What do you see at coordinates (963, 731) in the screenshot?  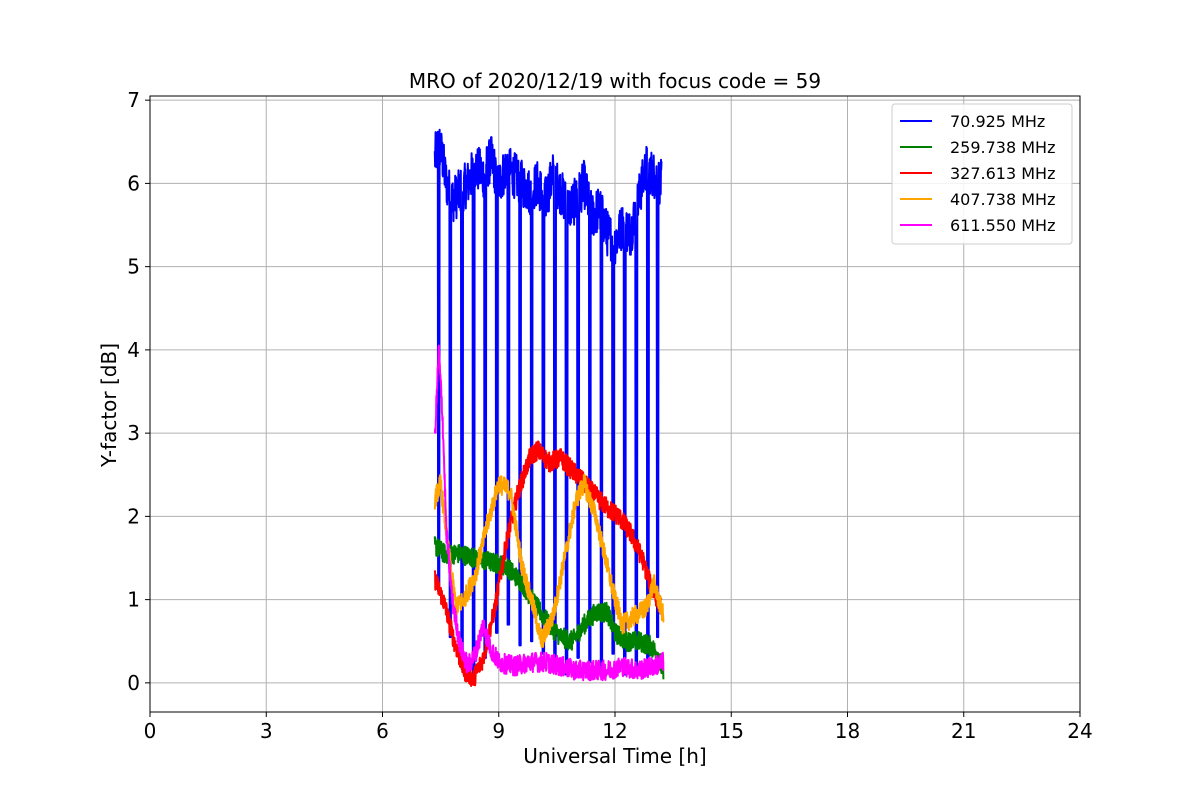 I see `x-tick-label: 21` at bounding box center [963, 731].